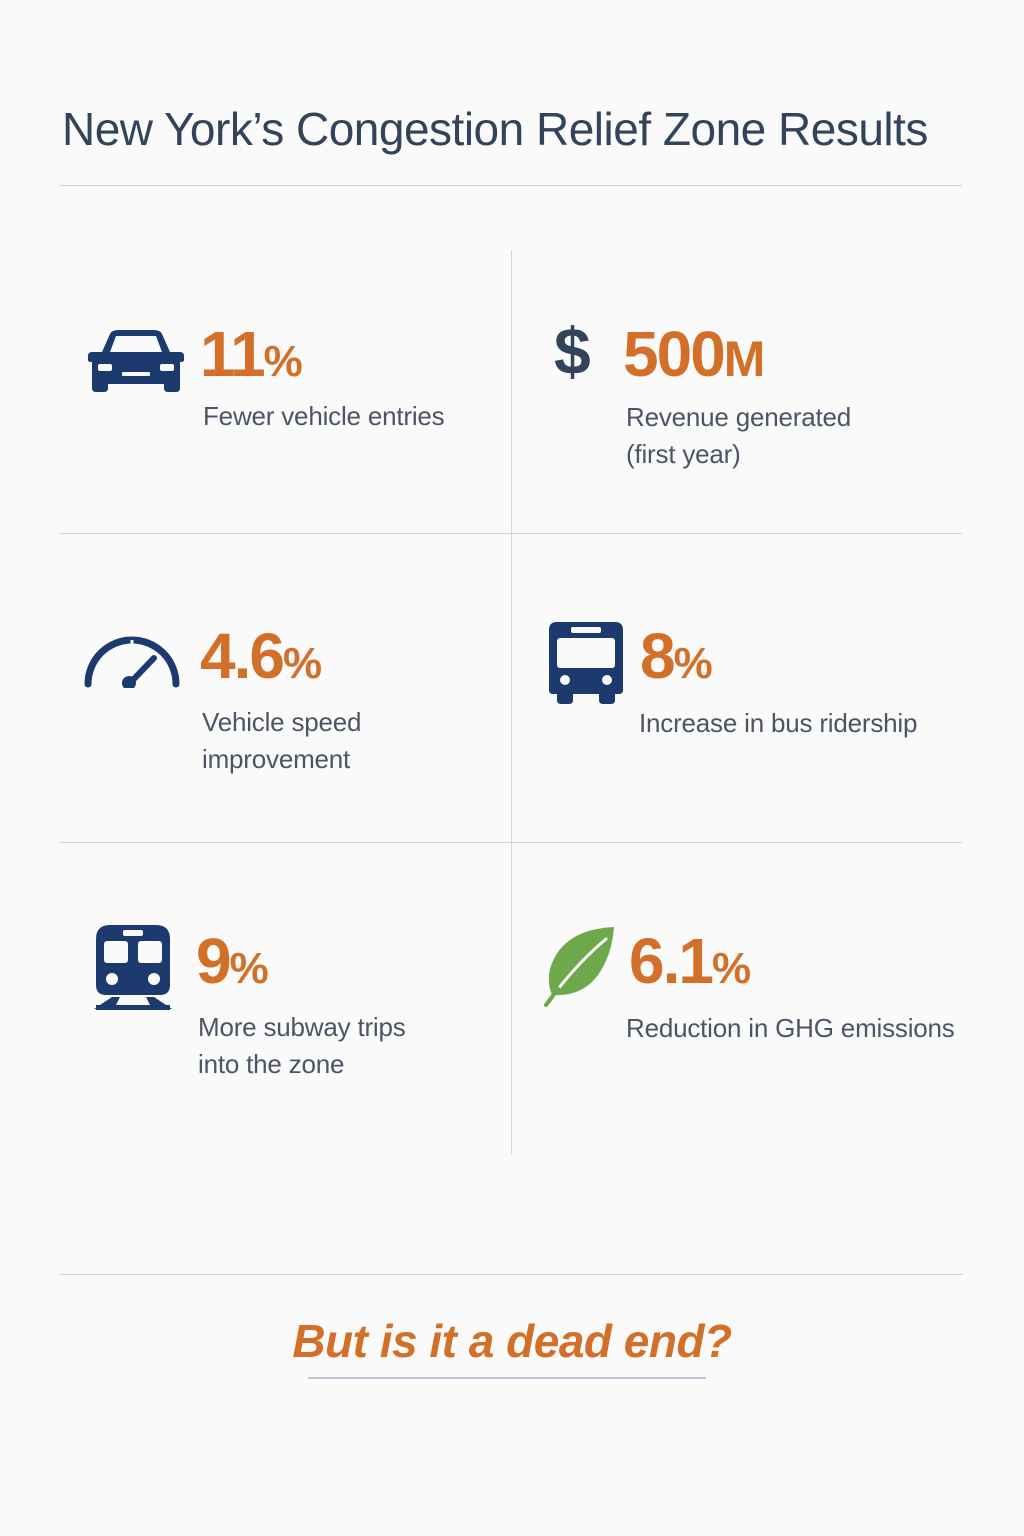 The height and width of the screenshot is (1536, 1024). What do you see at coordinates (511, 702) in the screenshot?
I see `grid-vertical-divider` at bounding box center [511, 702].